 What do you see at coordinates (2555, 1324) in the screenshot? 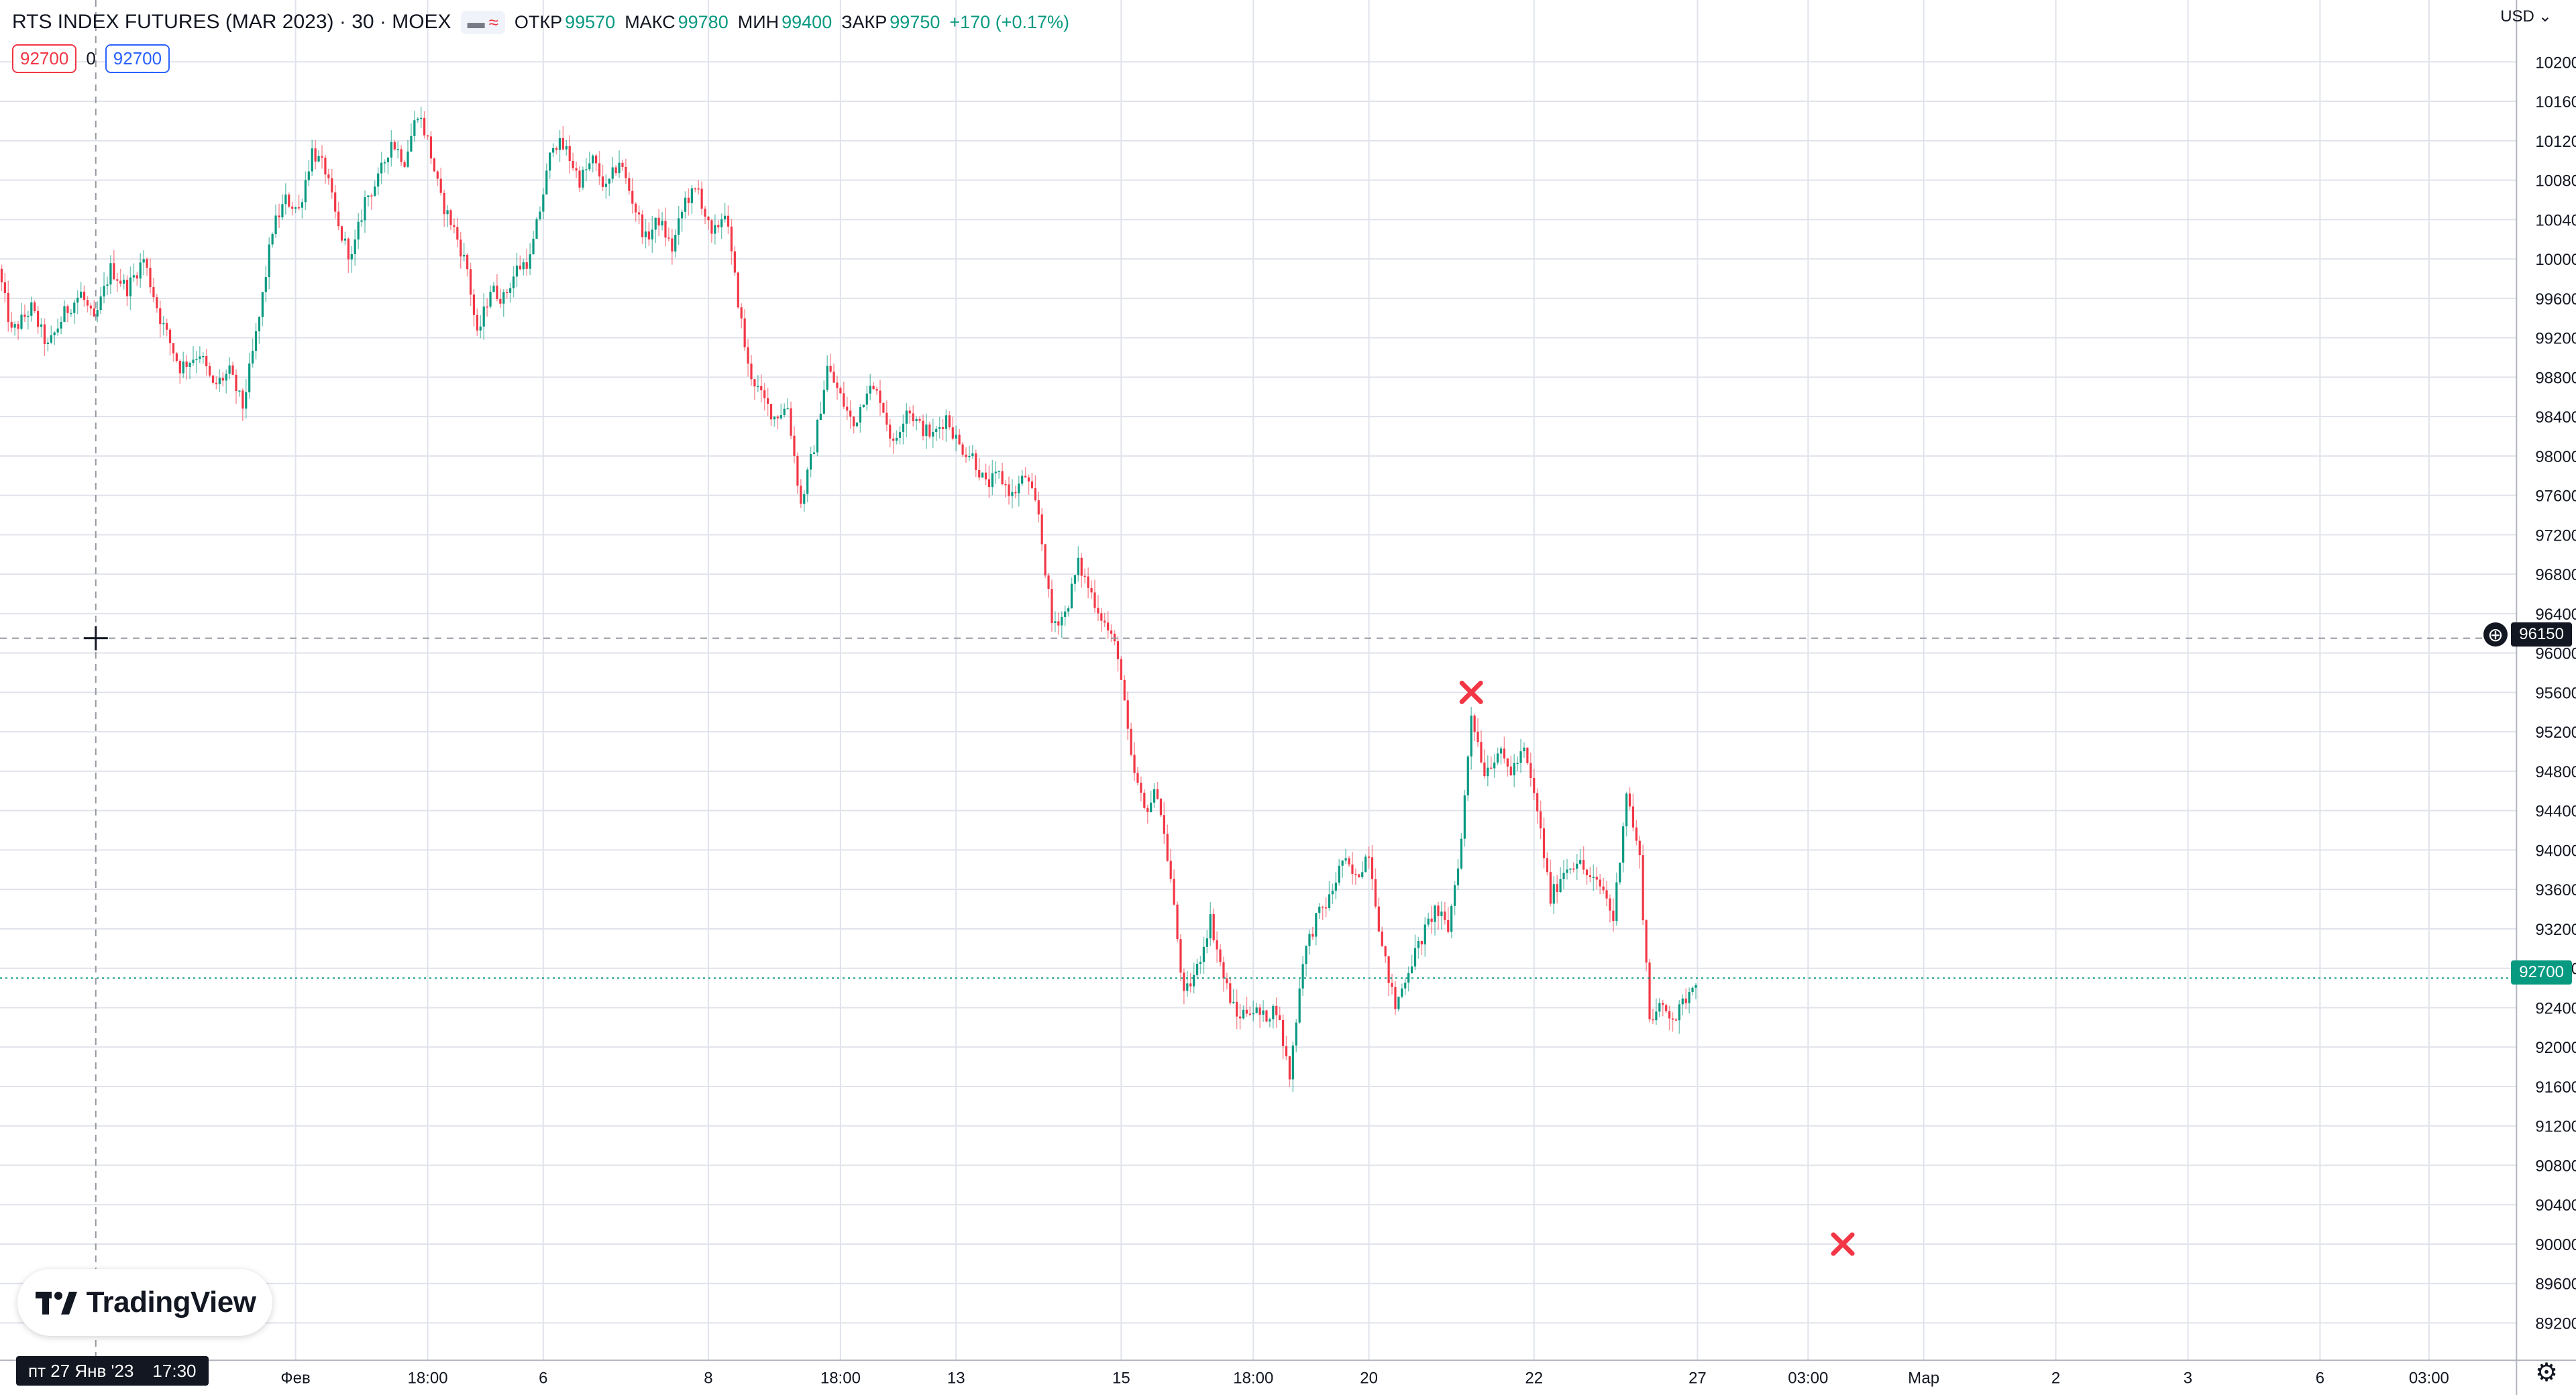
I see `y-tick-label: 89200` at bounding box center [2555, 1324].